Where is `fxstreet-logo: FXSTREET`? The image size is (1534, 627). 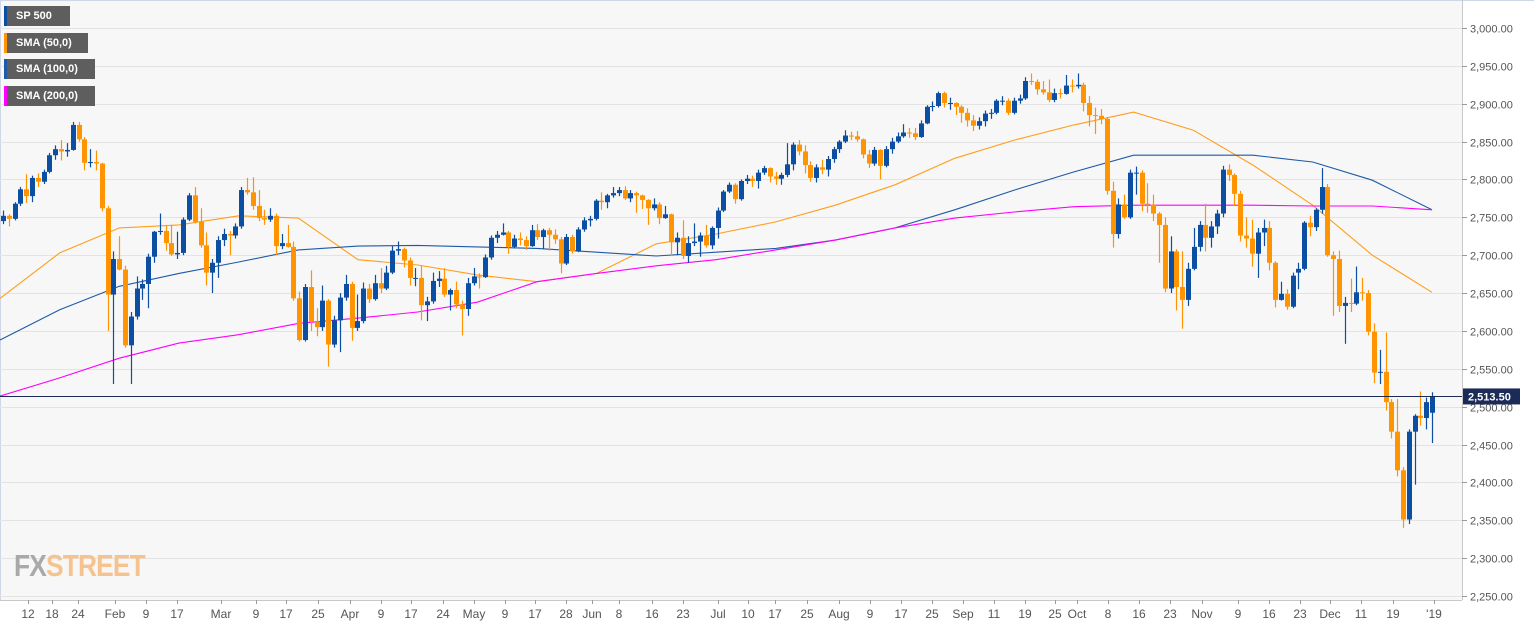 fxstreet-logo: FXSTREET is located at coordinates (80, 566).